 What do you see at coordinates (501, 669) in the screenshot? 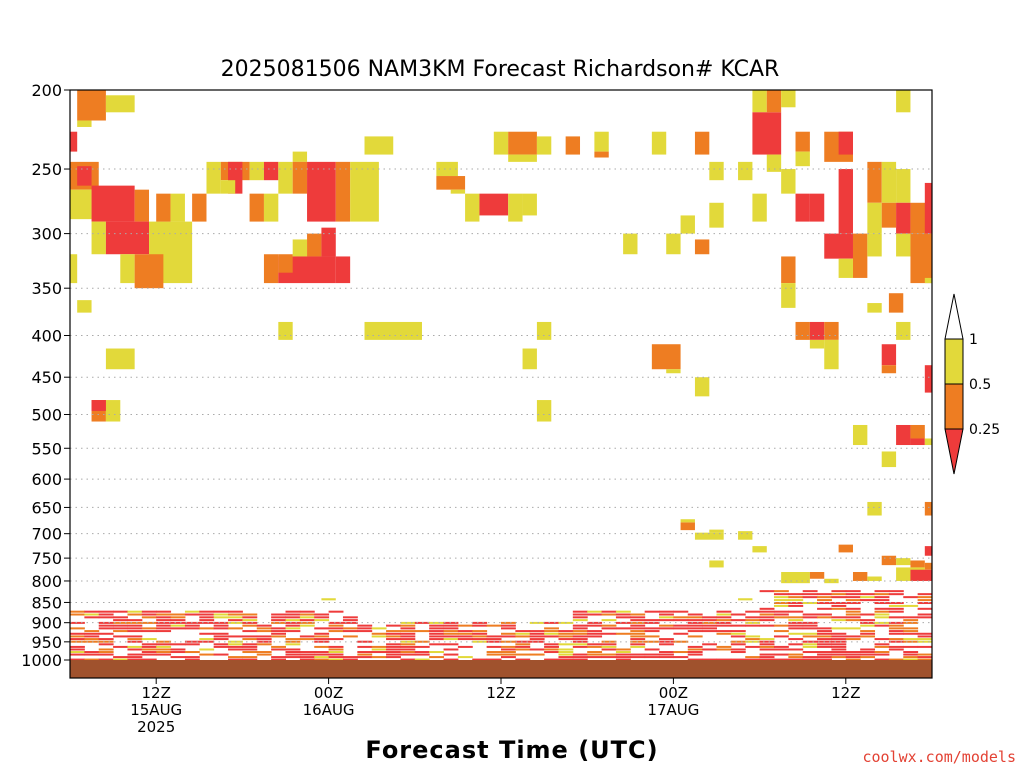
I see `ground-band` at bounding box center [501, 669].